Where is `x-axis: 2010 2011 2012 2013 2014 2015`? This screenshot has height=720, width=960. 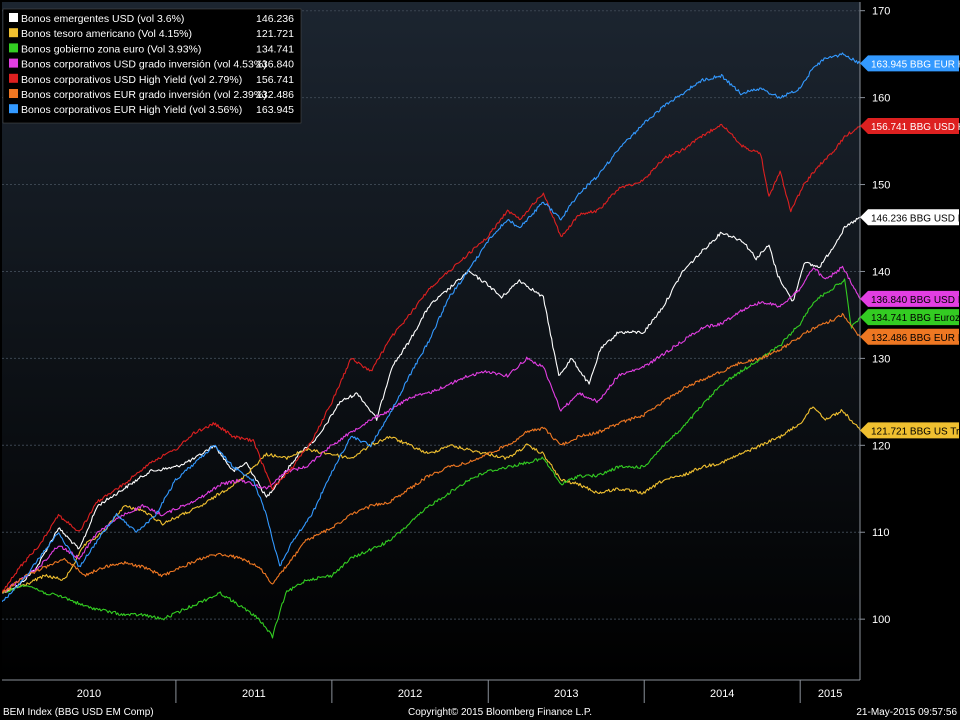
x-axis: 2010 2011 2012 2013 2014 2015 is located at coordinates (431, 691).